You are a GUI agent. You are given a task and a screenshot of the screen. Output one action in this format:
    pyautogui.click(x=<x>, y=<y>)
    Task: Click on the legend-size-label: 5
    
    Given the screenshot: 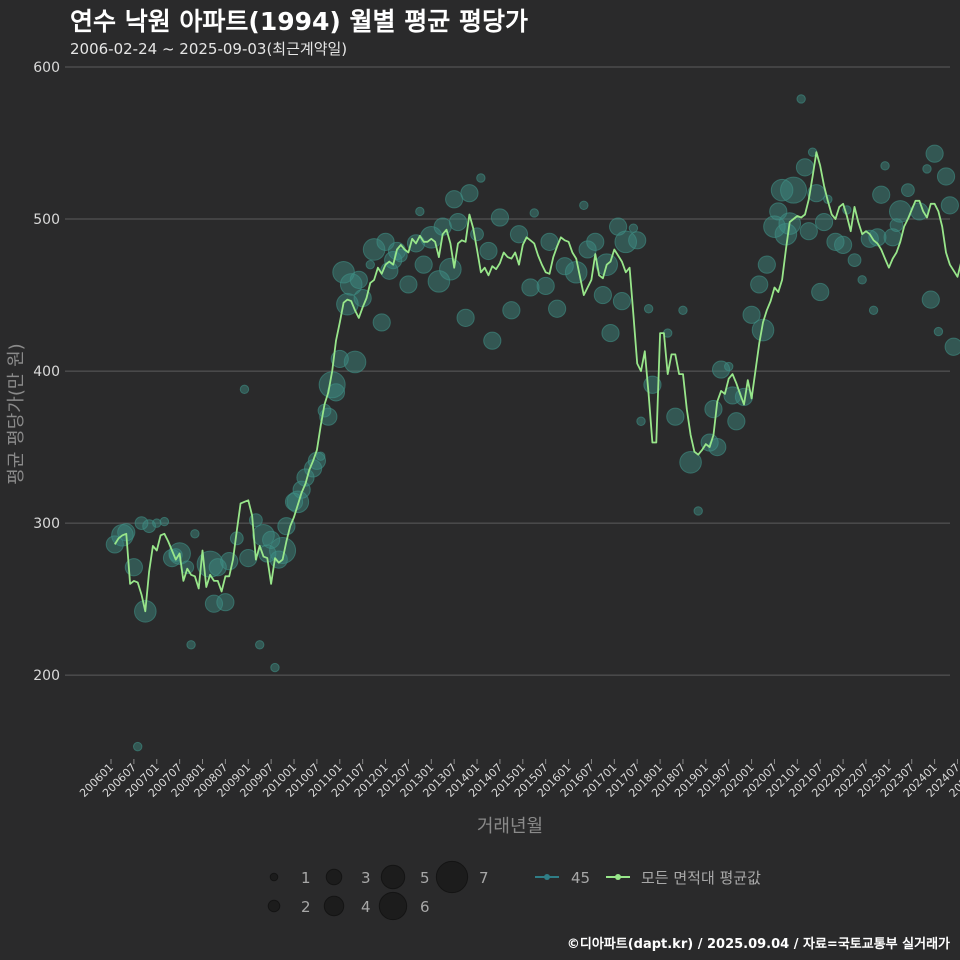 What is the action you would take?
    pyautogui.click(x=425, y=878)
    